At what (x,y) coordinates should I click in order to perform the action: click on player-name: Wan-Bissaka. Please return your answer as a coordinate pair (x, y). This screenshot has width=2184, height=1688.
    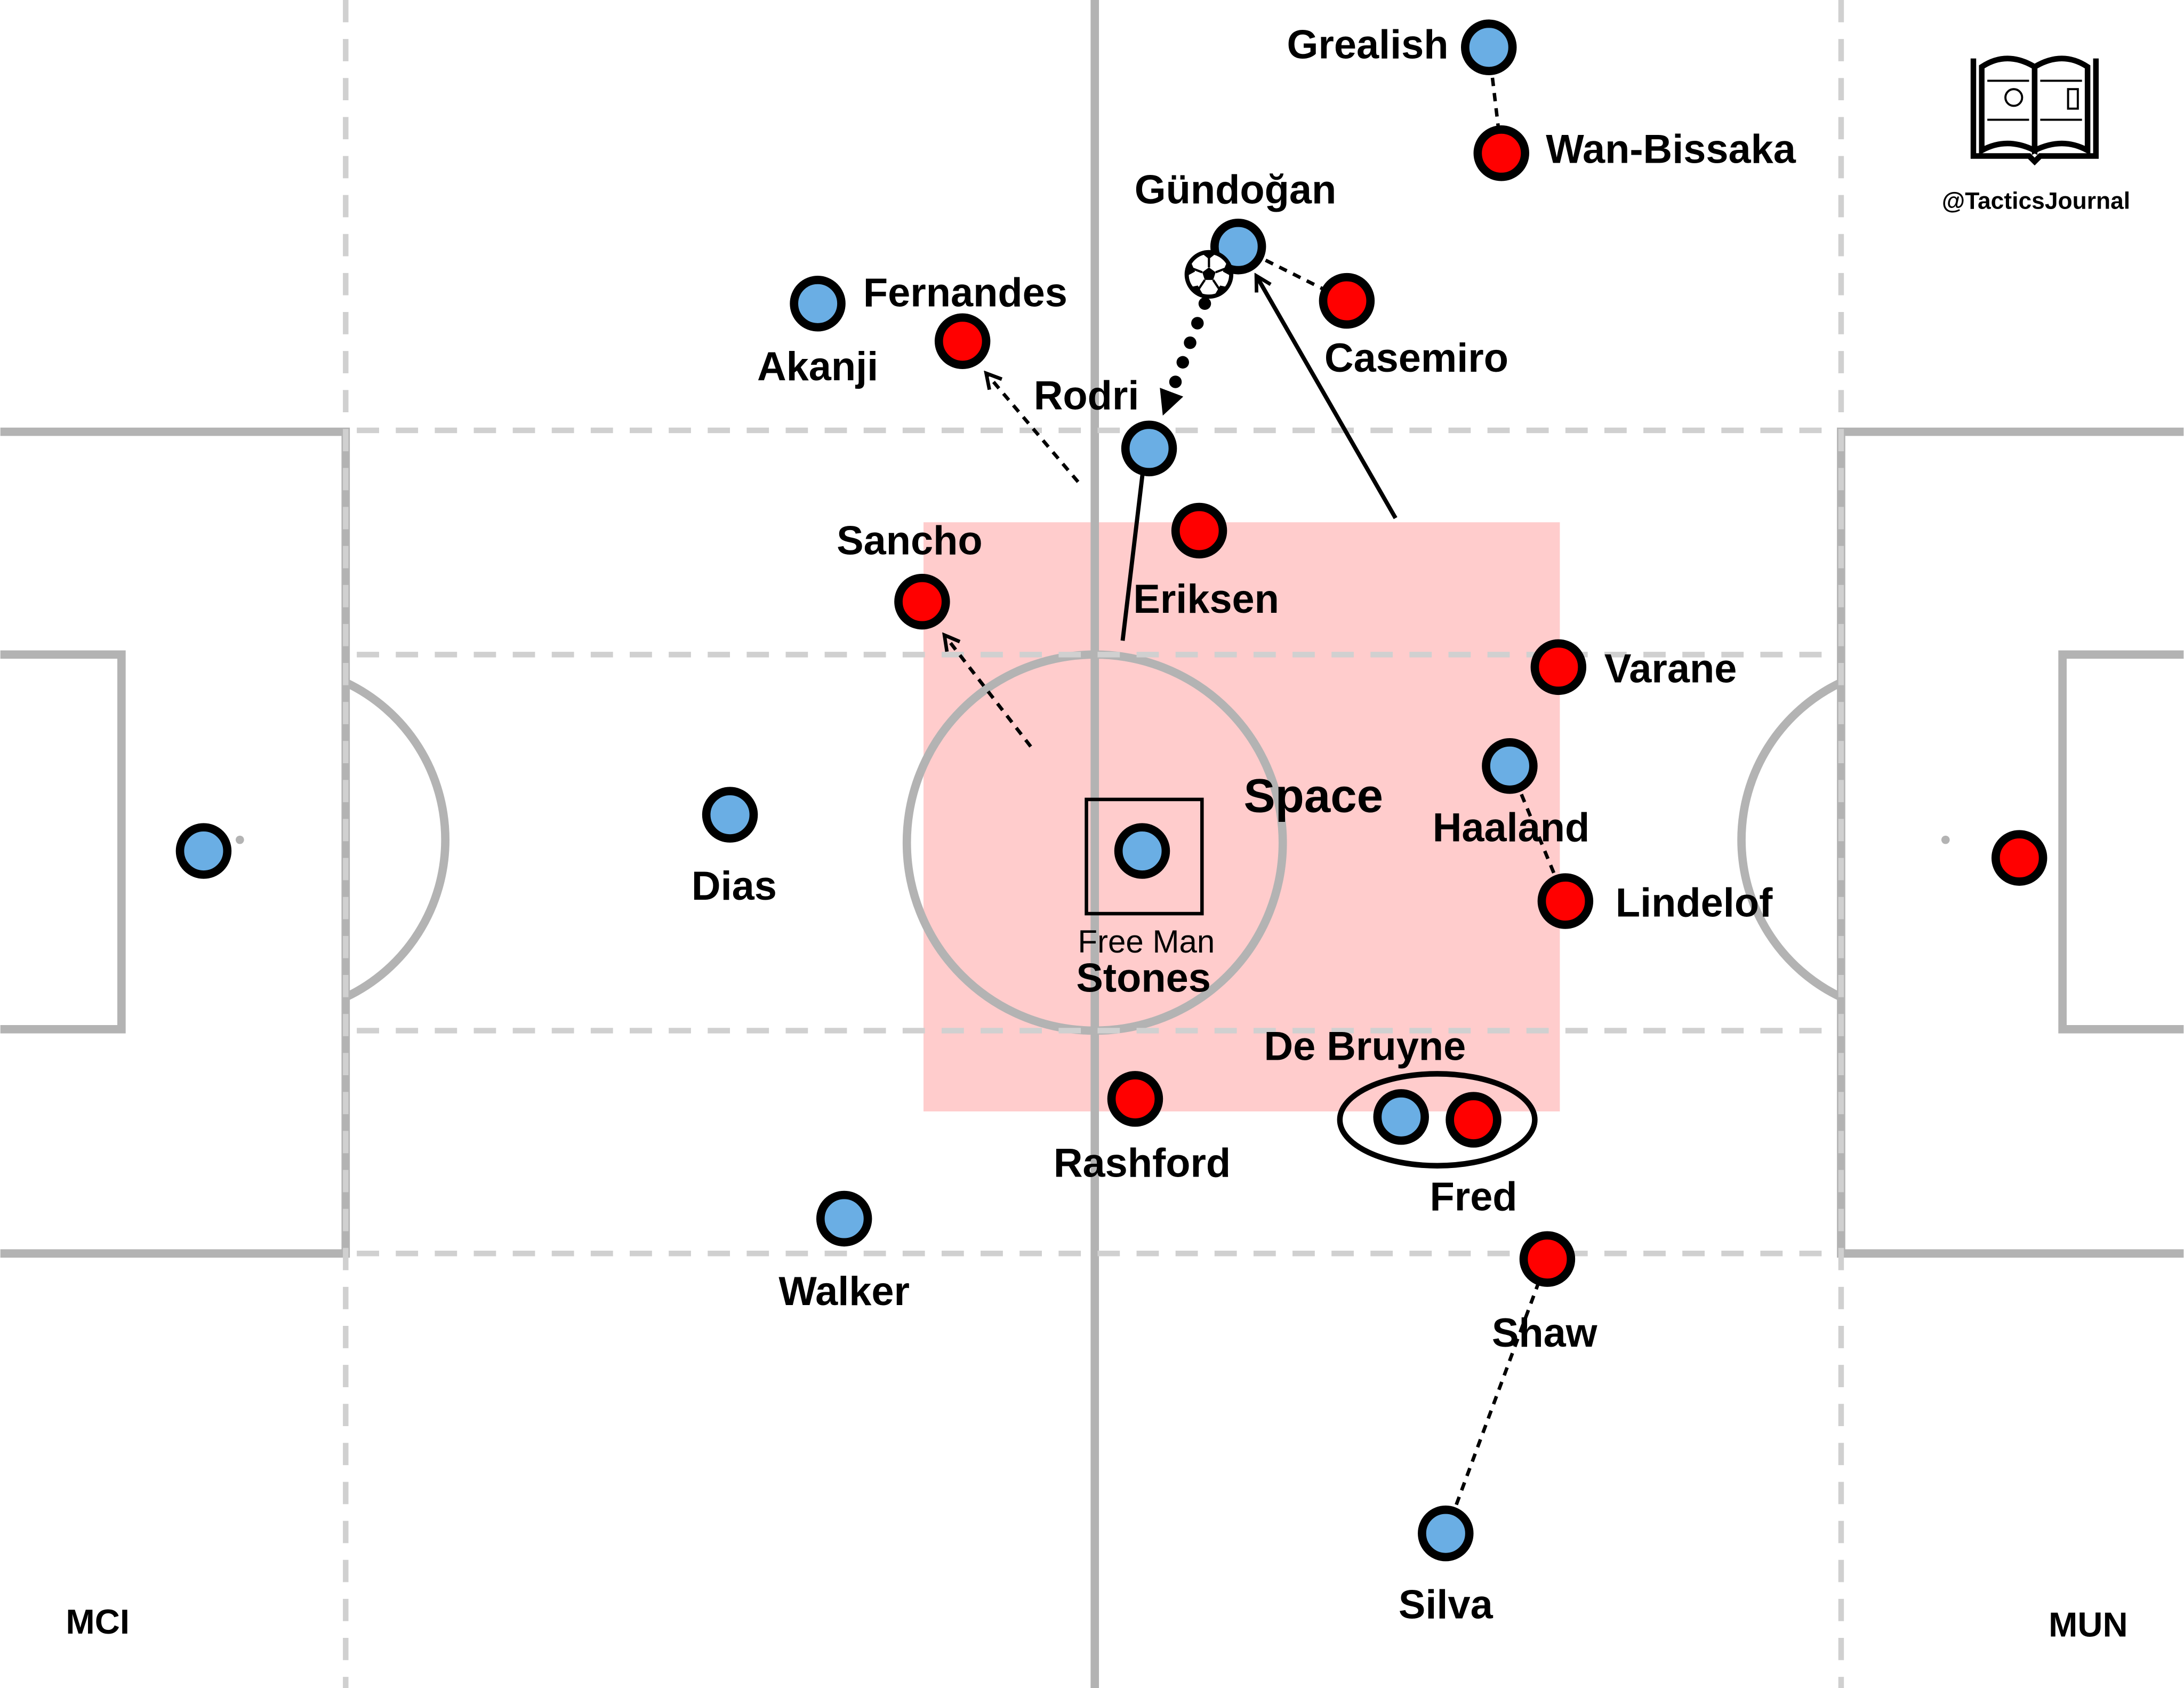
    Looking at the image, I should click on (1671, 149).